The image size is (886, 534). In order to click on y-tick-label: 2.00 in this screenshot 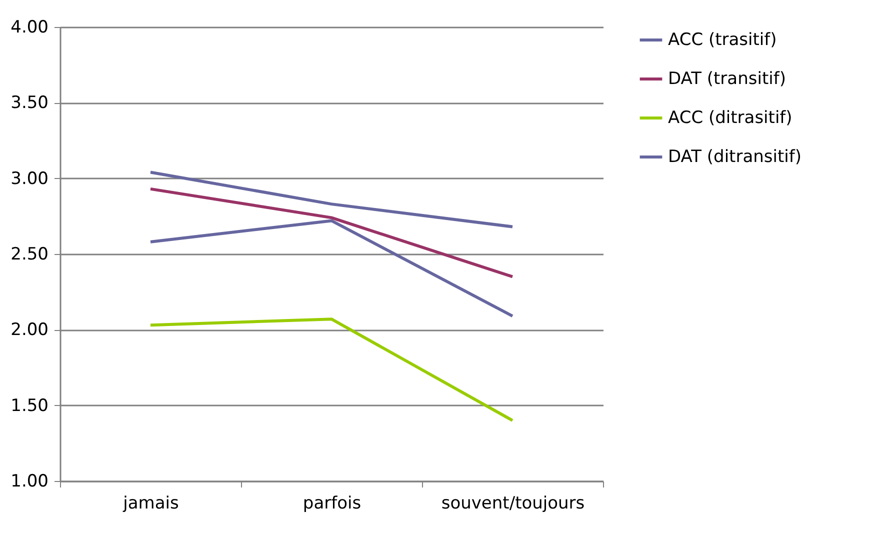, I will do `click(29, 330)`.